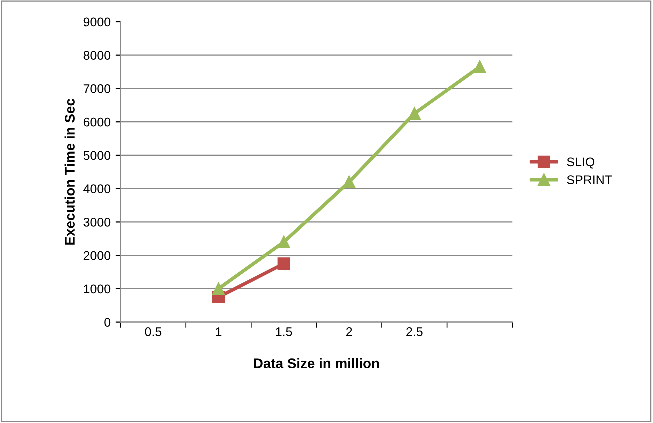  I want to click on x-tick-label: 0.5, so click(153, 332).